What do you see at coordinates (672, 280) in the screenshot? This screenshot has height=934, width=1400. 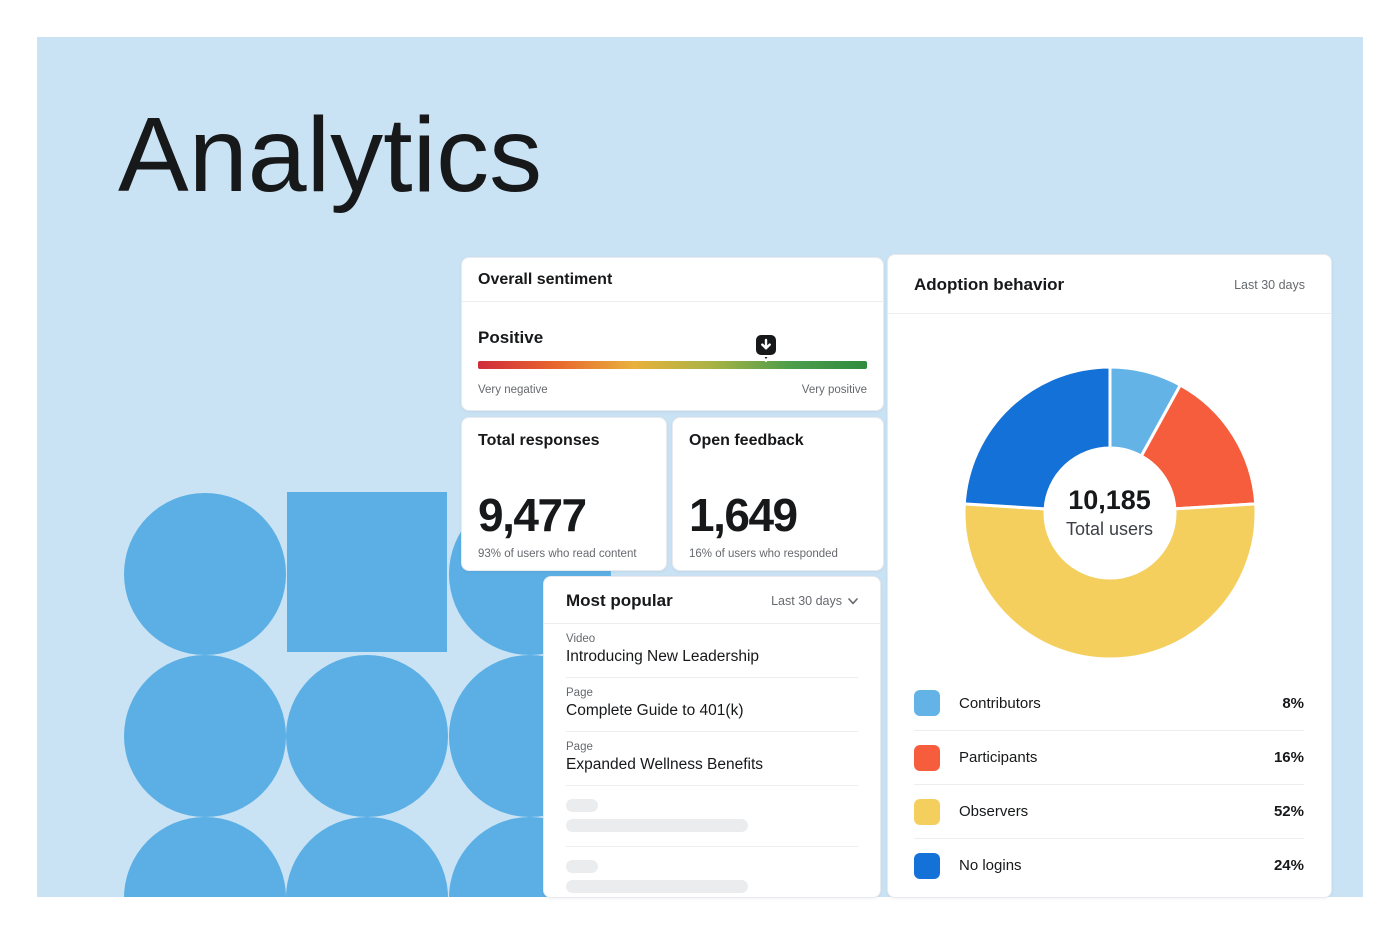 I see `overall-sentiment-header: Overall sentiment` at bounding box center [672, 280].